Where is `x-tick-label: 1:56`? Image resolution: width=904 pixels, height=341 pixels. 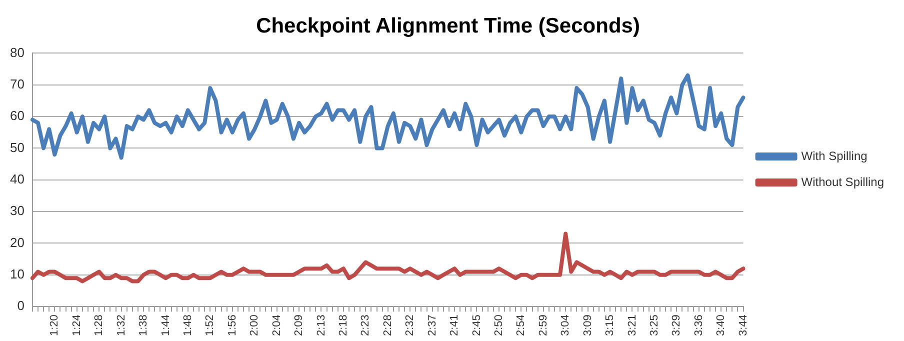
x-tick-label: 1:56 is located at coordinates (232, 325).